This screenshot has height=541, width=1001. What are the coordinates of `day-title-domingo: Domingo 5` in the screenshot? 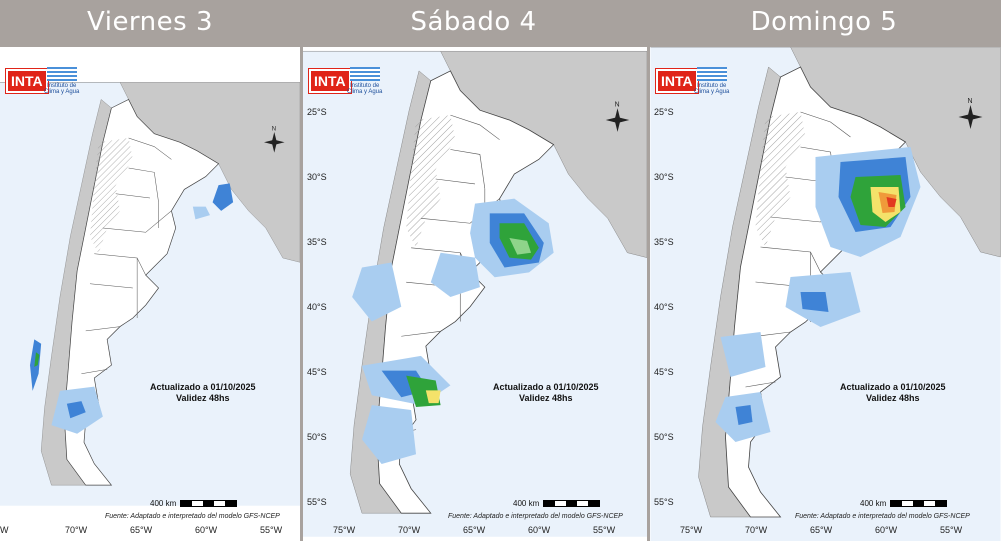 It's located at (824, 22).